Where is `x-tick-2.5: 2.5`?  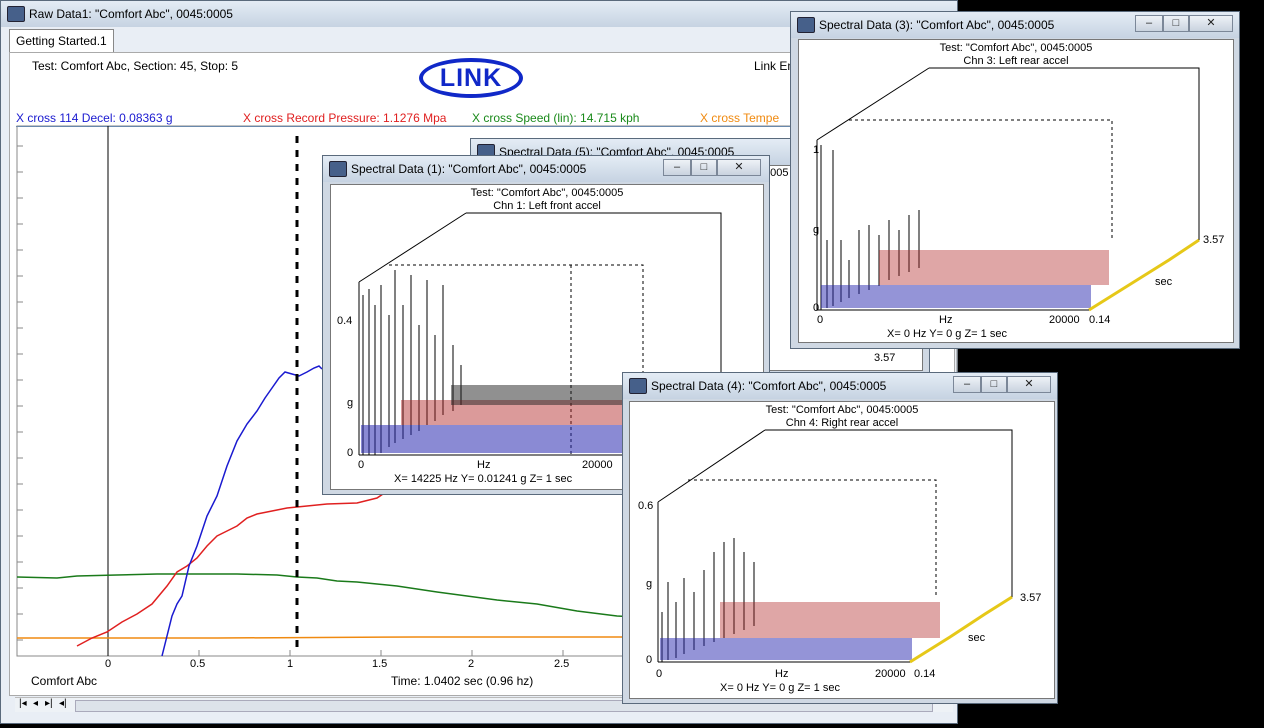 x-tick-2.5: 2.5 is located at coordinates (562, 664).